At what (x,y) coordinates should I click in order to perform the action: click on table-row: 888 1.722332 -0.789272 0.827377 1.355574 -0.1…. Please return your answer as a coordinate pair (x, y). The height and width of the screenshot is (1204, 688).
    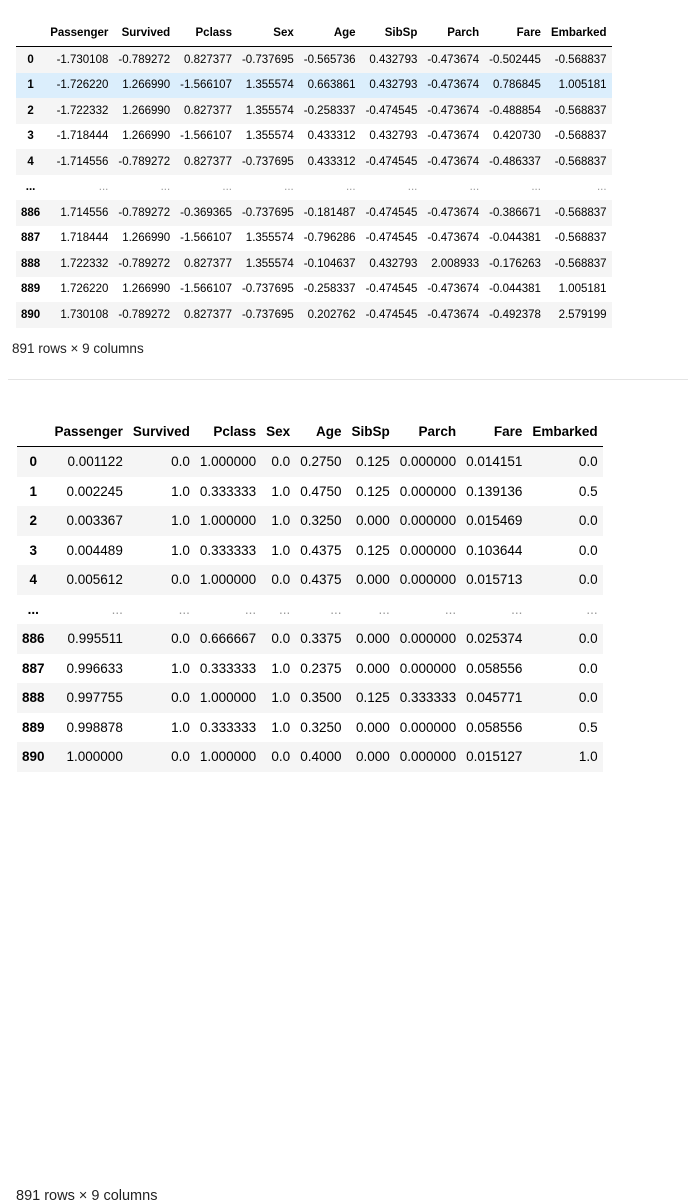
    Looking at the image, I should click on (314, 264).